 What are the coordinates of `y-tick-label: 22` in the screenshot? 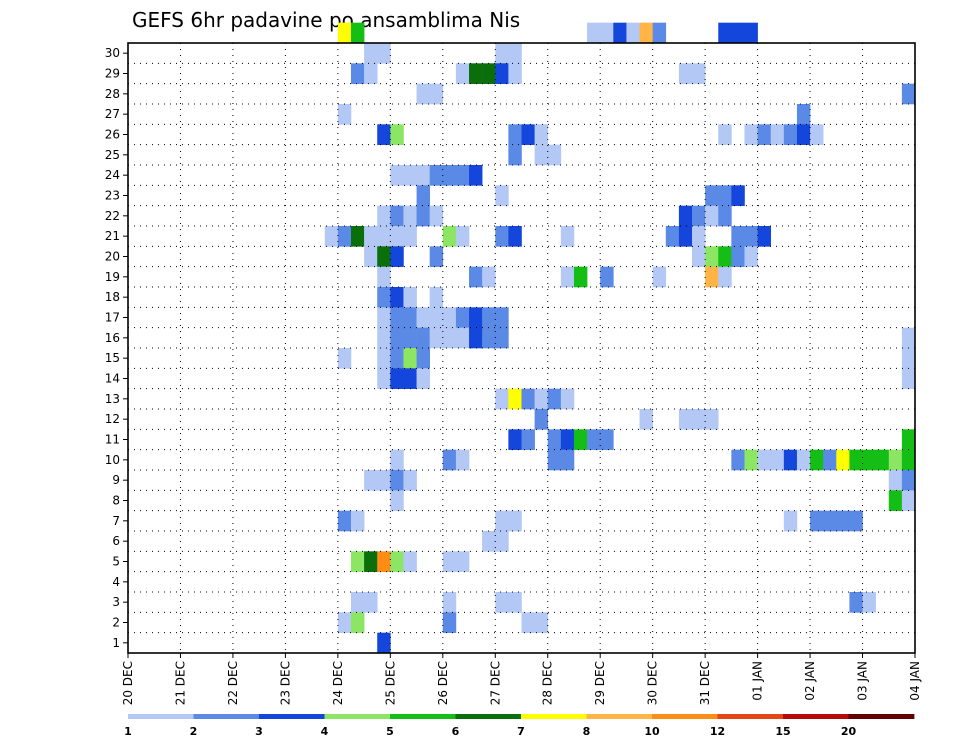 It's located at (112, 216).